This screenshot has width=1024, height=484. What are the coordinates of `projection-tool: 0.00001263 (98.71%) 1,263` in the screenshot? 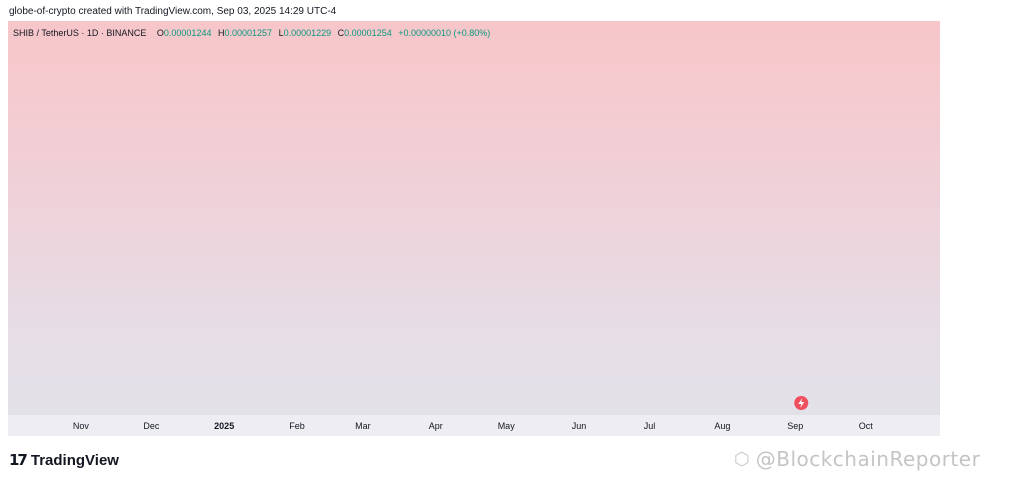 It's located at (801, 403).